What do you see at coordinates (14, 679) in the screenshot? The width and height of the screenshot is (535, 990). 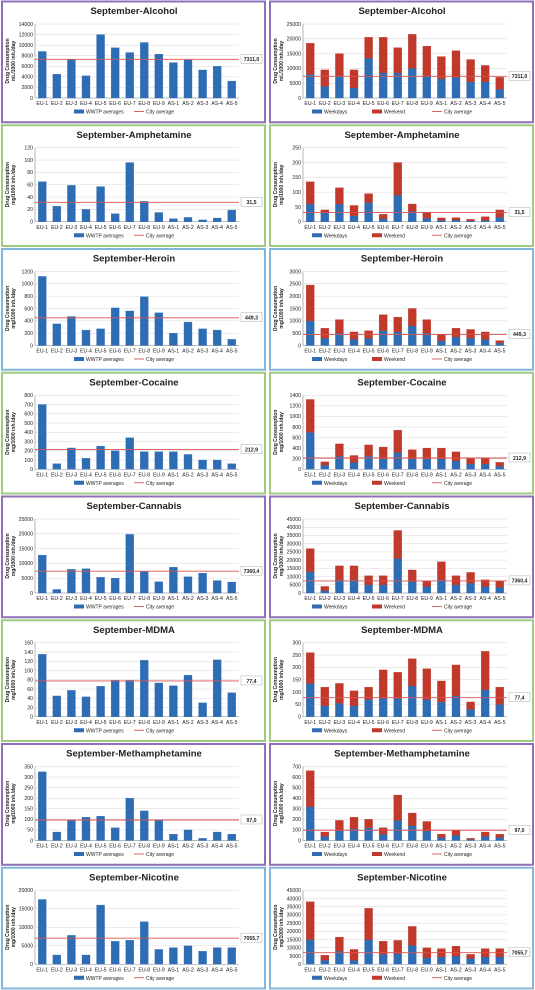 I see `y-axis-unit: mg/1000 inh./day` at bounding box center [14, 679].